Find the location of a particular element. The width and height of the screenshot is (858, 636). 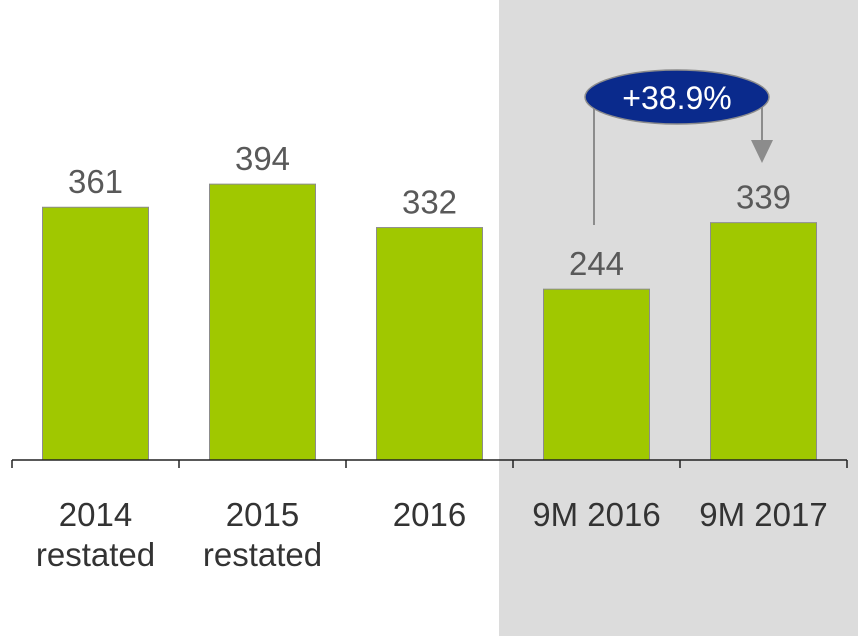

x-tick-label: 9M 2017 is located at coordinates (763, 514).